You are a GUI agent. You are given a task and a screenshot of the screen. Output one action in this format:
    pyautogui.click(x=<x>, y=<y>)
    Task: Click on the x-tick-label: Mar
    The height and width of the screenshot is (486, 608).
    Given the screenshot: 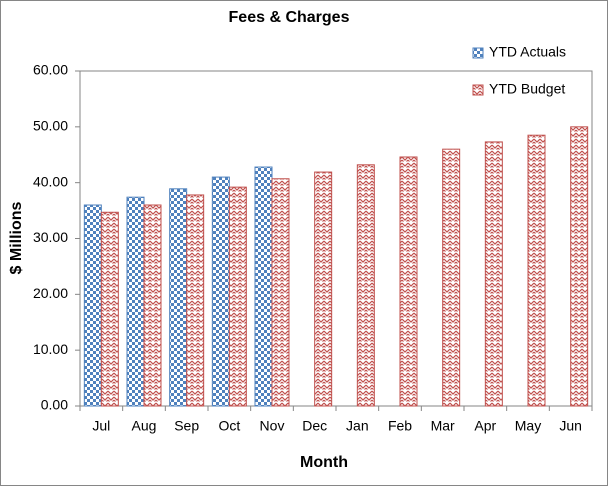 What is the action you would take?
    pyautogui.click(x=443, y=426)
    